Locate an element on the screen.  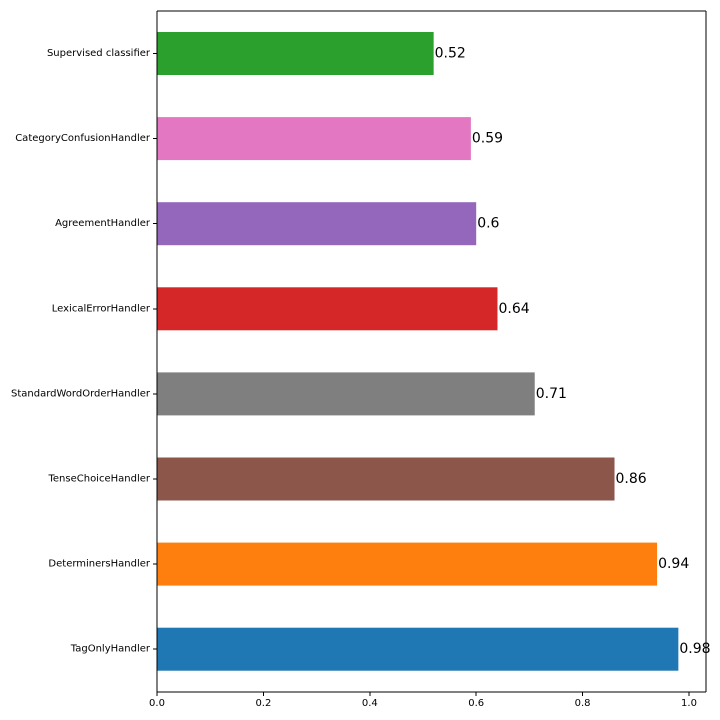
category-label: TenseChoiceHandler is located at coordinates (98, 479).